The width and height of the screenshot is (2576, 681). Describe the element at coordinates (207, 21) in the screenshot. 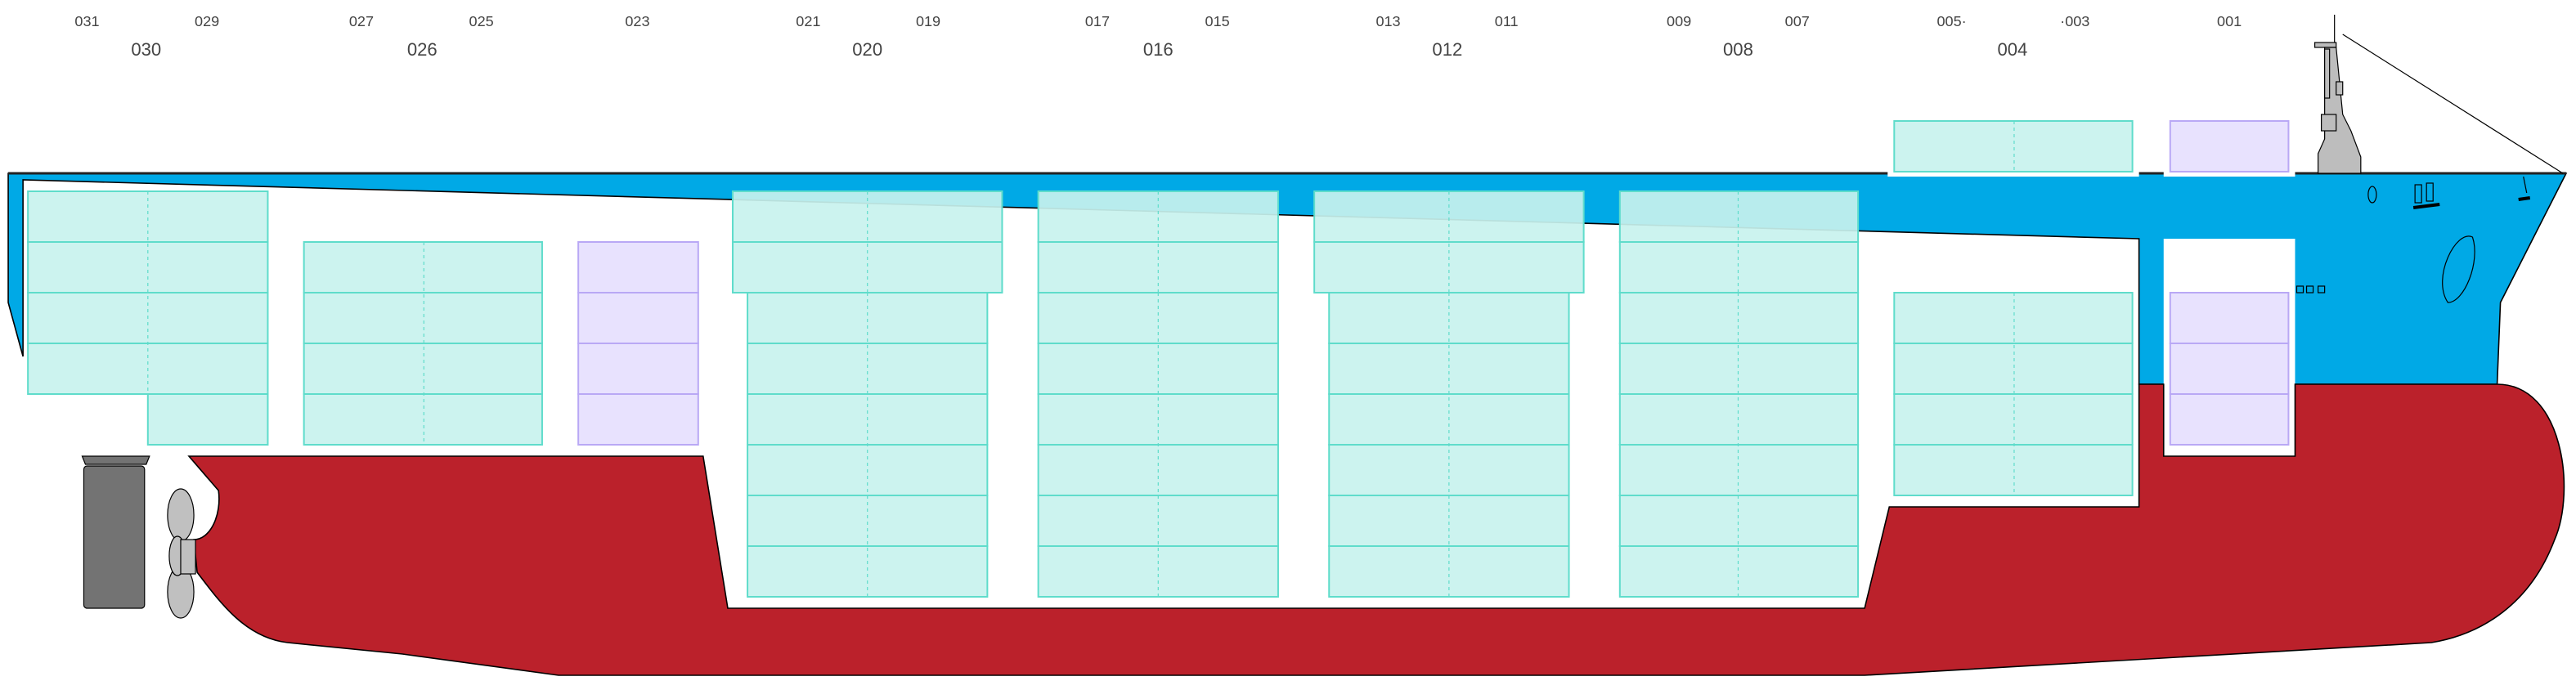

I see `bay-label-odd: 029` at that location.